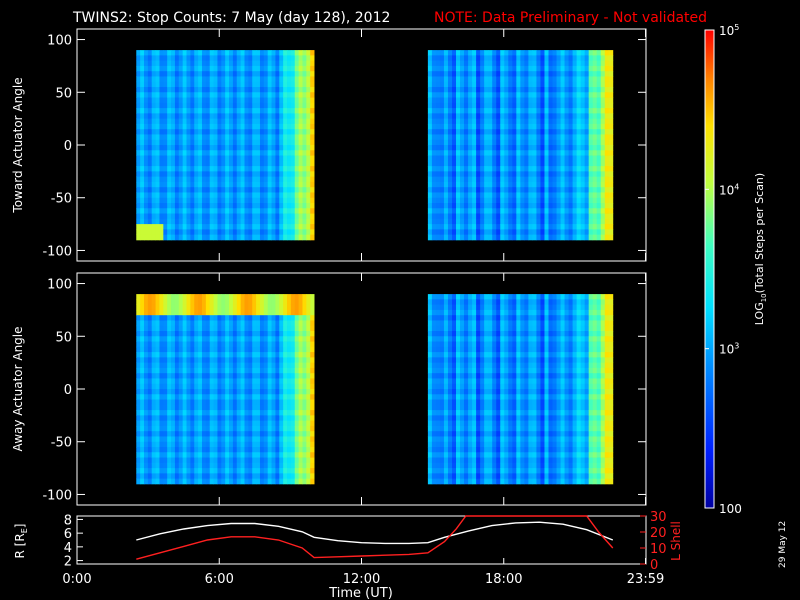 The image size is (800, 600). What do you see at coordinates (729, 349) in the screenshot?
I see `colorbar-tick-label: 10³` at bounding box center [729, 349].